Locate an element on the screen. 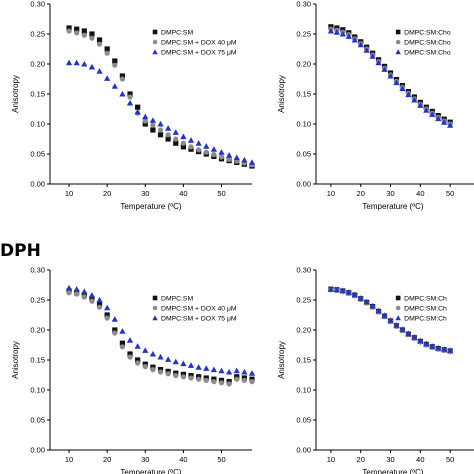  y-tick-label: 0.00 is located at coordinates (37, 450).